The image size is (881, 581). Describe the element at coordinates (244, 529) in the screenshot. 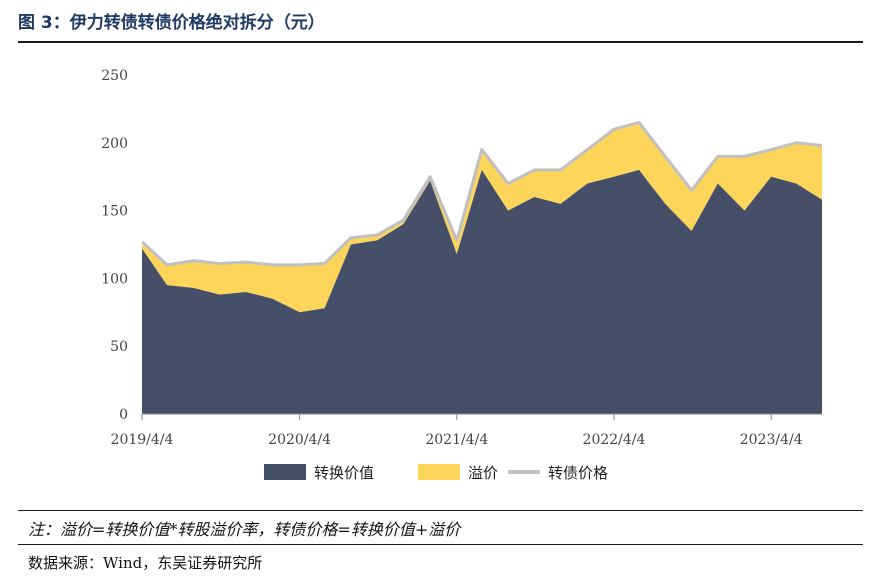

I see `footnote: 注：溢价=转换价值*转股溢价率，转债价格=转换价值+溢价` at that location.